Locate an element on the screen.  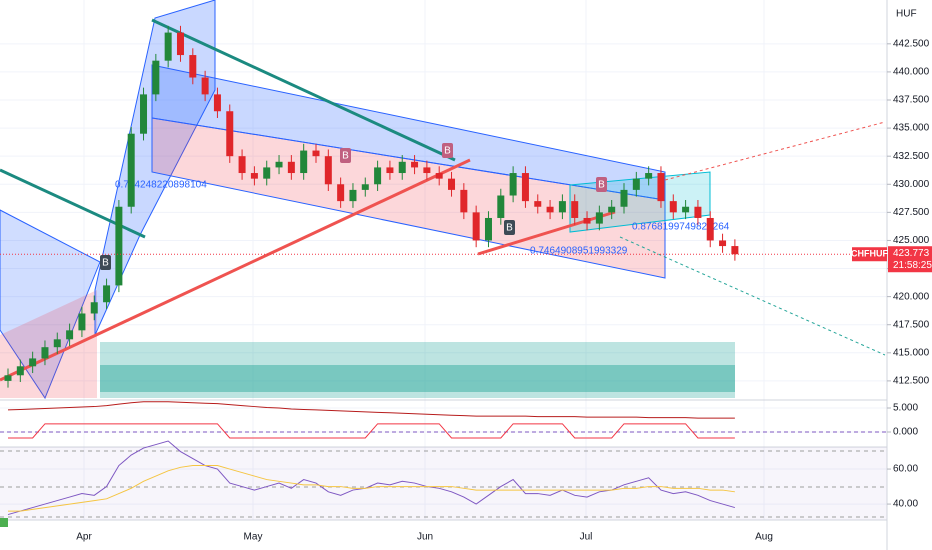
y-tick-label: 432.500 is located at coordinates (911, 156).